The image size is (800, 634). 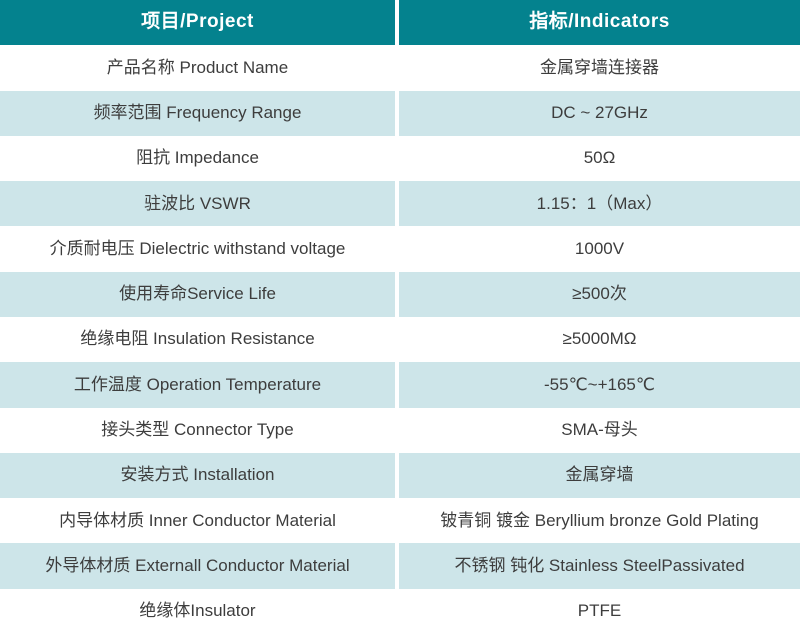 I want to click on table-row-product-name: 产品名称 Product Name 金属穿墙连接器, so click(x=400, y=68).